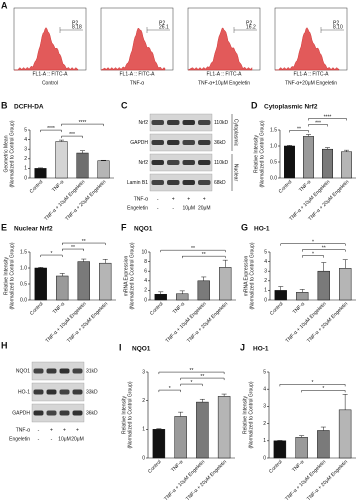  Describe the element at coordinates (188, 208) in the screenshot. I see `treatment-mark: 10μM` at that location.